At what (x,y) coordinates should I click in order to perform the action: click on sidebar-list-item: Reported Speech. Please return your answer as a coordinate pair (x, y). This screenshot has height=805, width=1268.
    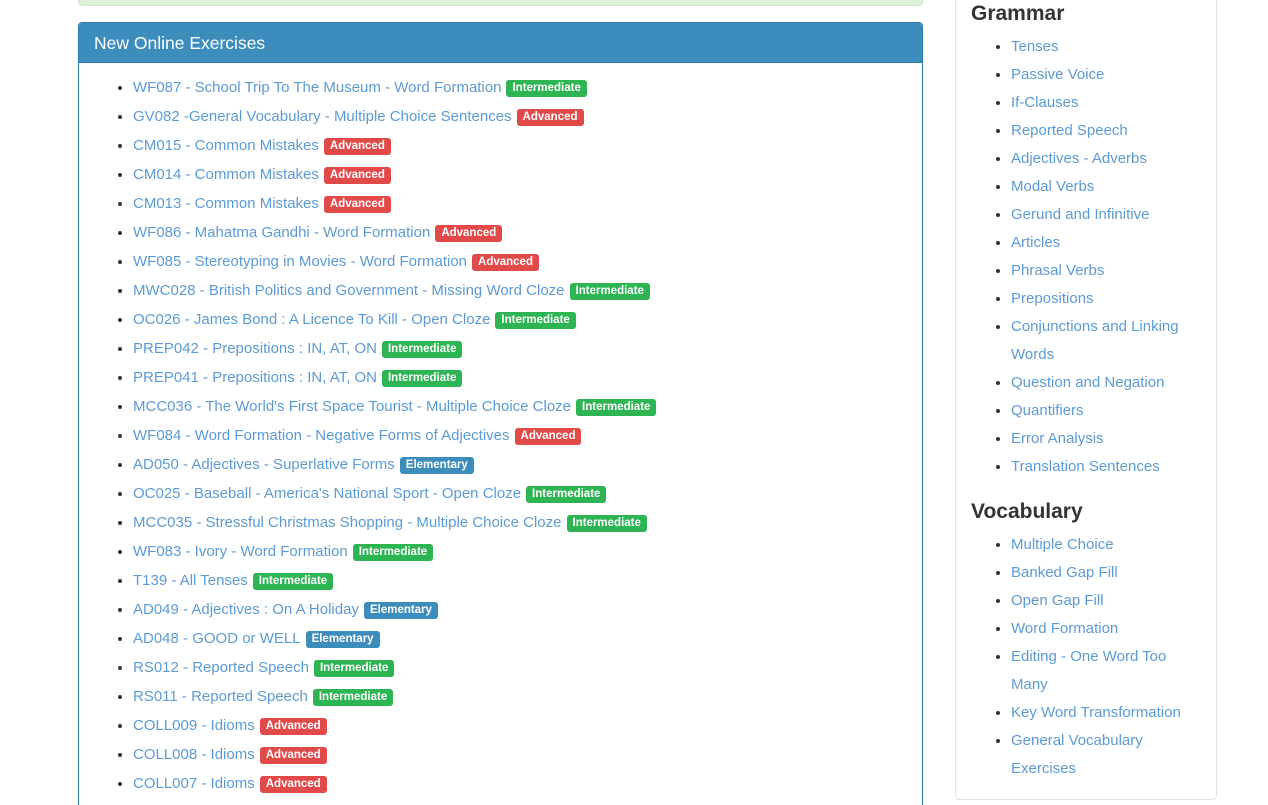
    Looking at the image, I should click on (1106, 131).